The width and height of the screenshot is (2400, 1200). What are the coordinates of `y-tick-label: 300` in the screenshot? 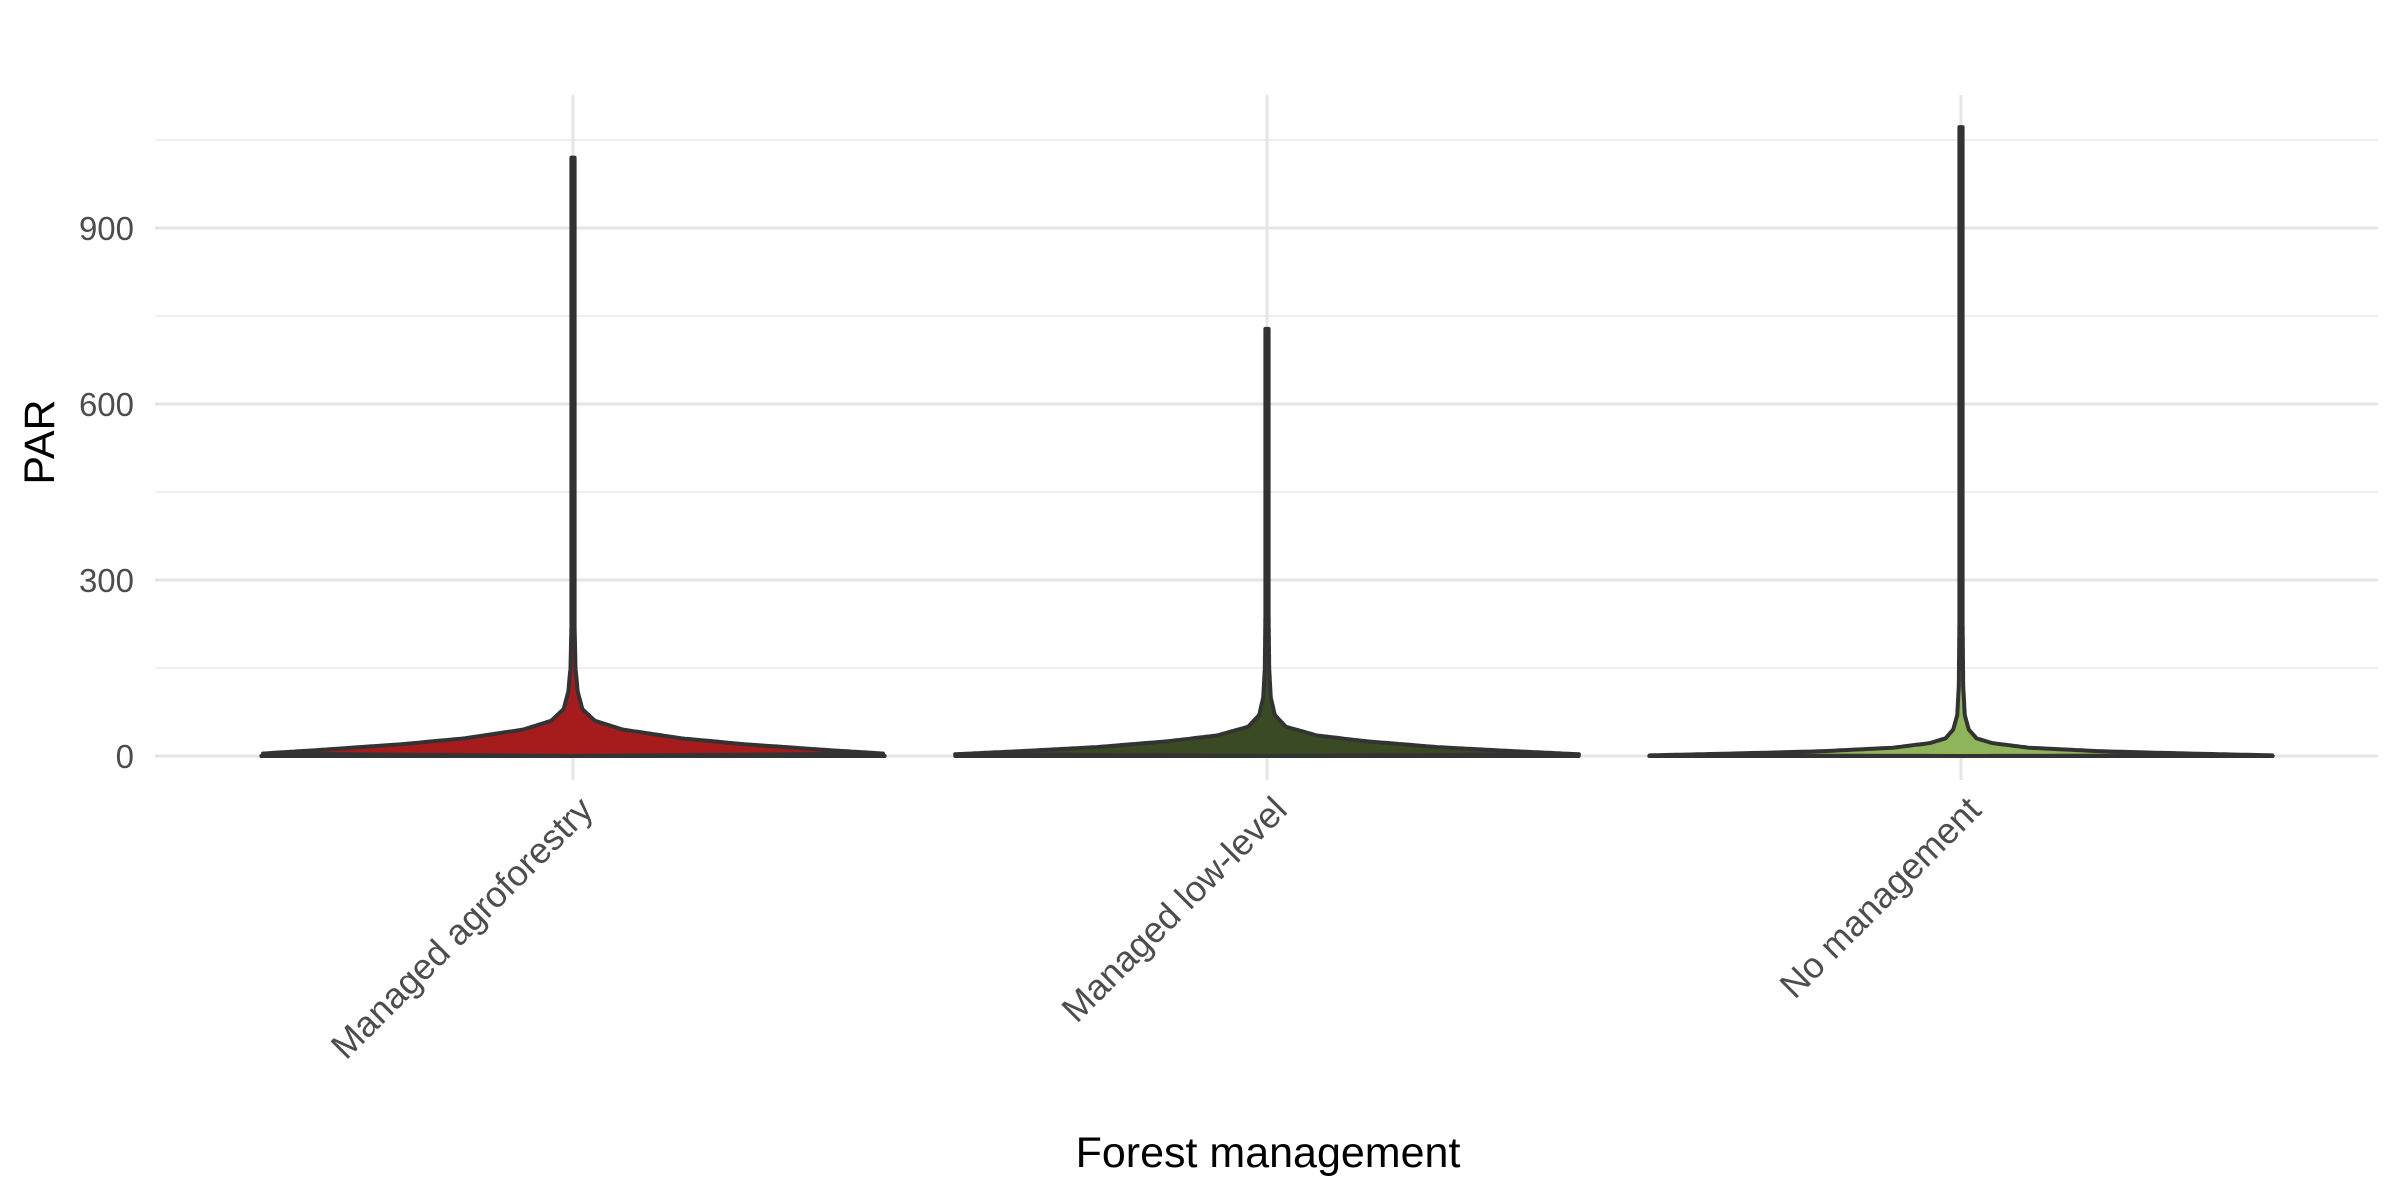 It's located at (106, 580).